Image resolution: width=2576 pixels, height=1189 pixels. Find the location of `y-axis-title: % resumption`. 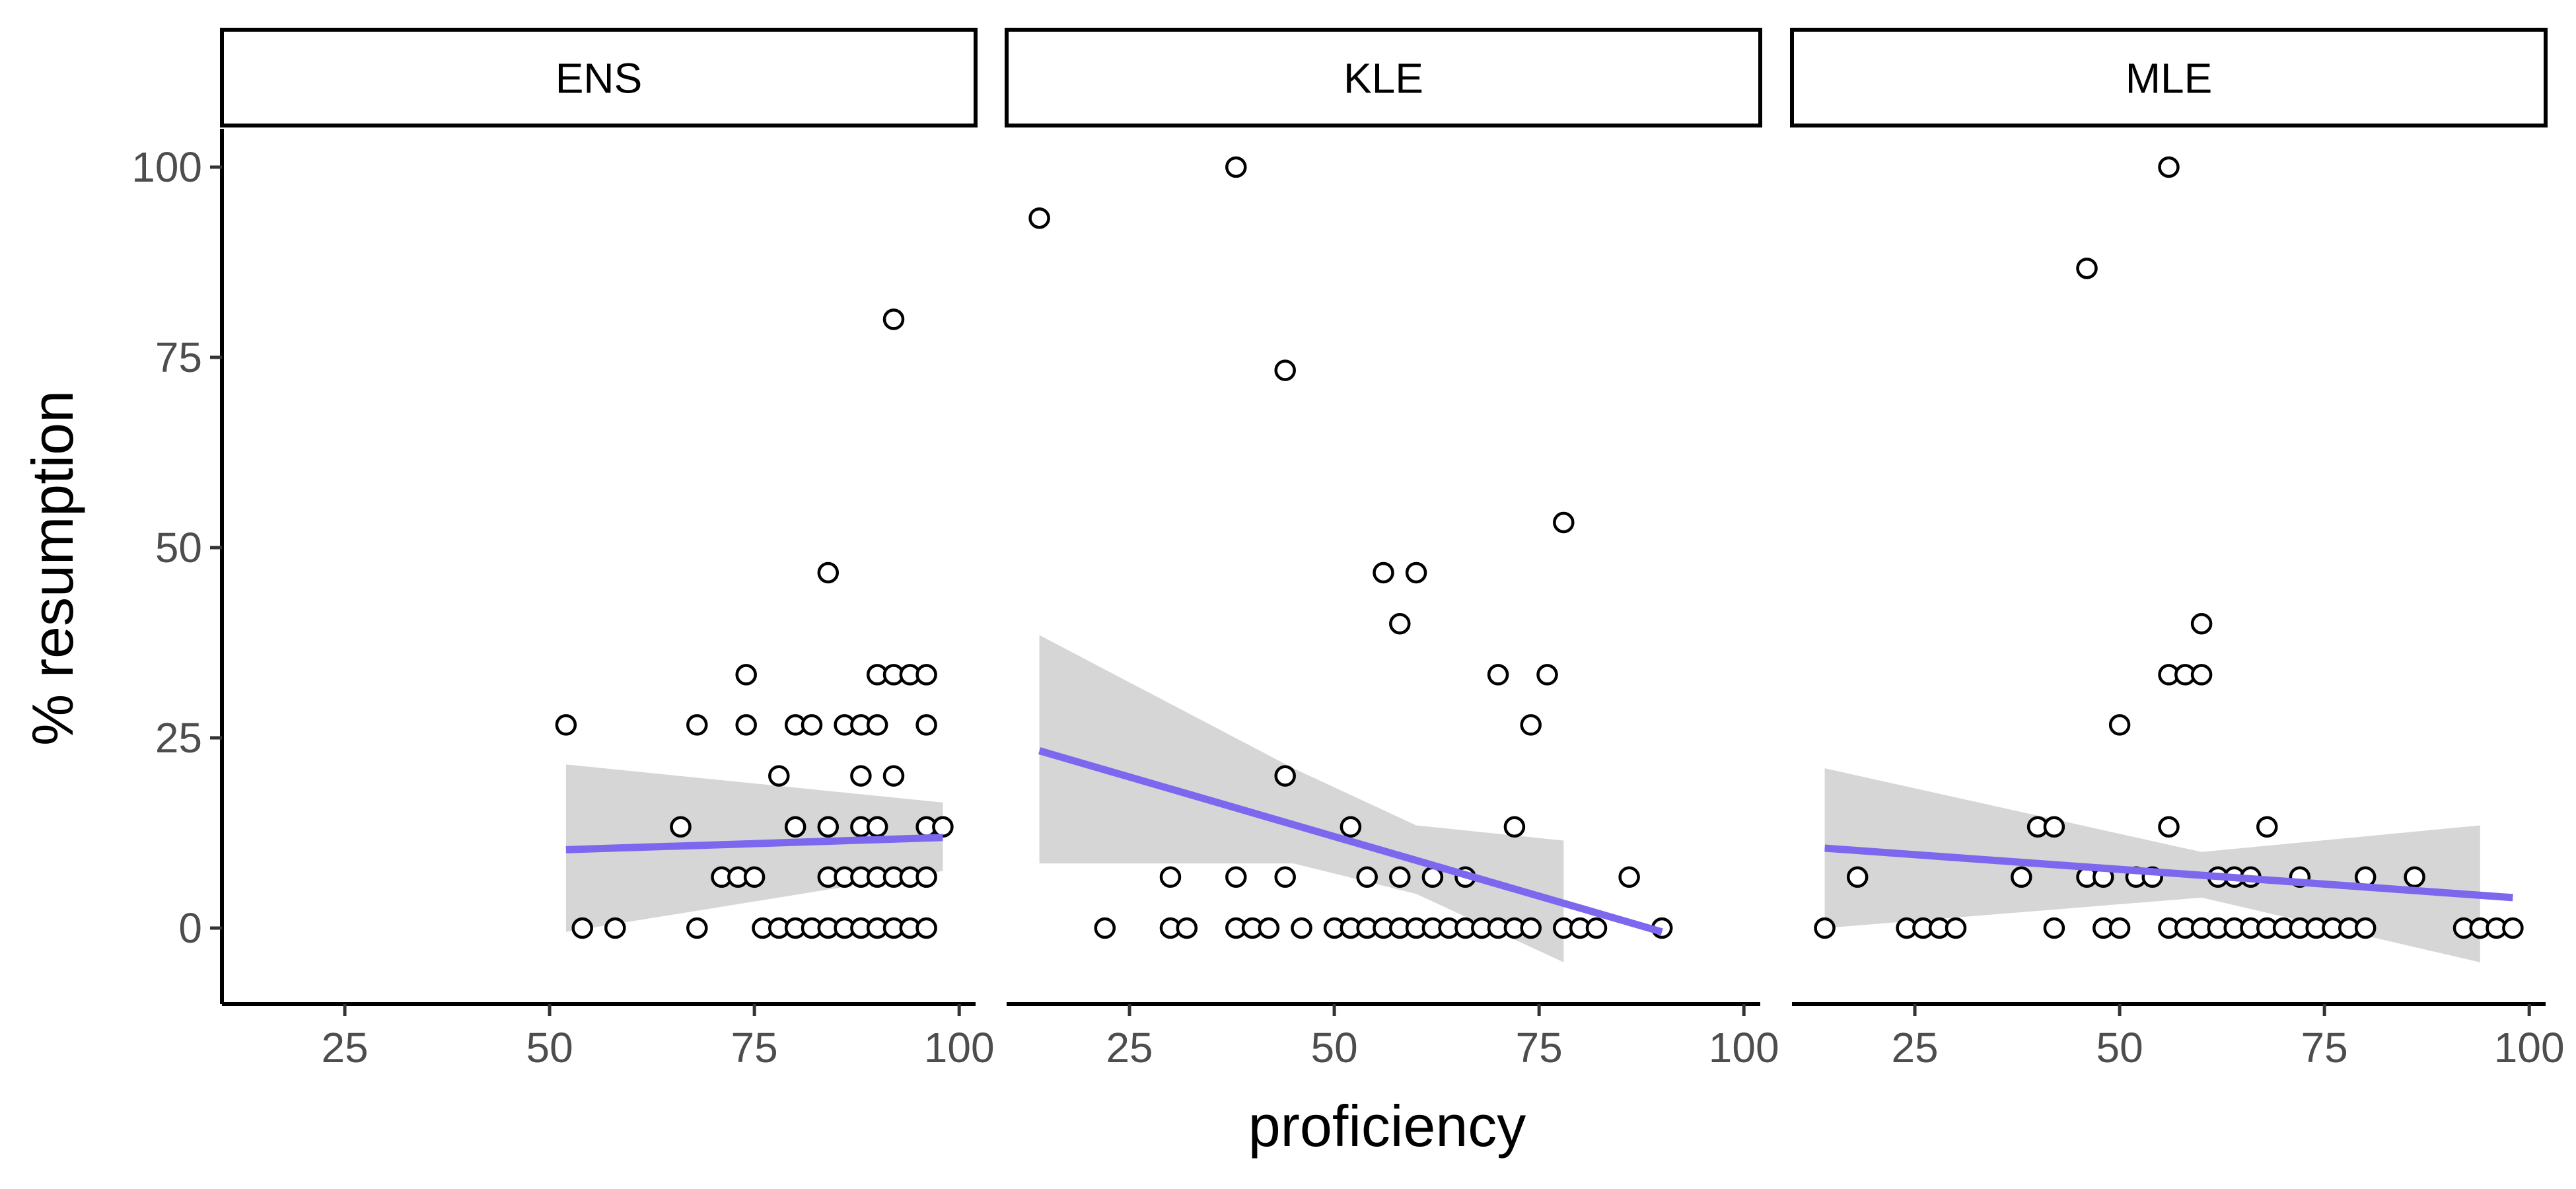

y-axis-title: % resumption is located at coordinates (52, 568).